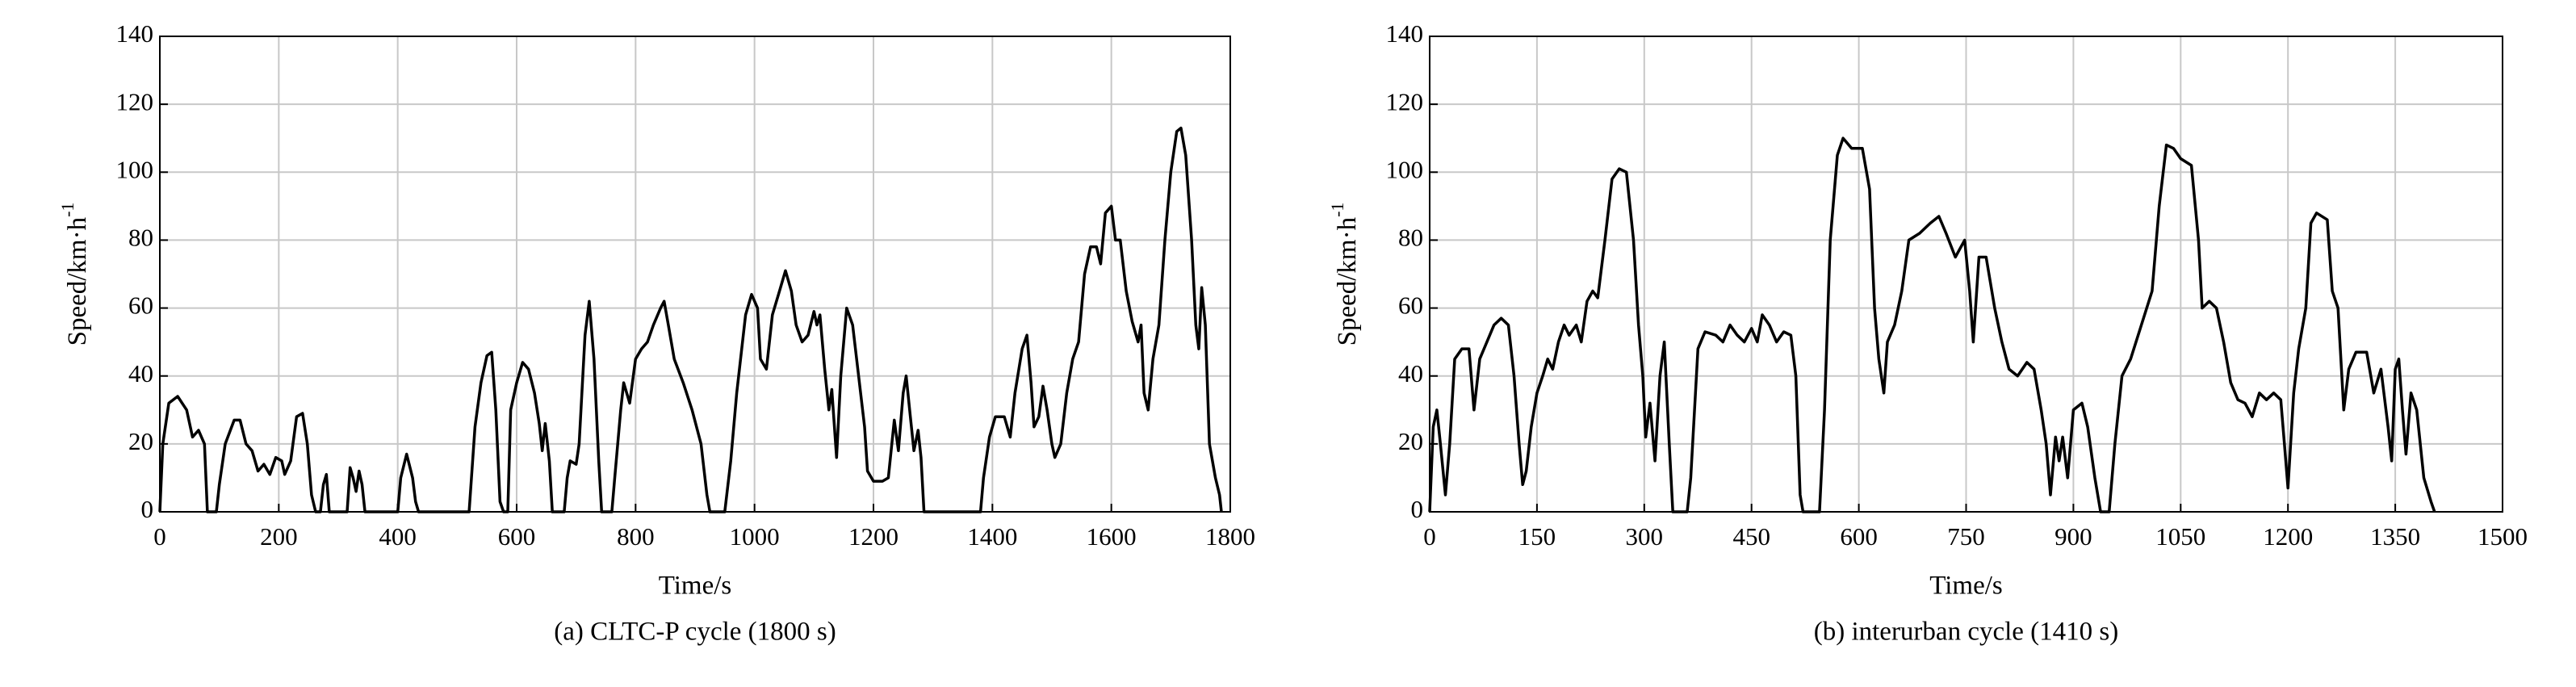 This screenshot has height=687, width=2576. What do you see at coordinates (2074, 536) in the screenshot?
I see `x-tick-label: 900` at bounding box center [2074, 536].